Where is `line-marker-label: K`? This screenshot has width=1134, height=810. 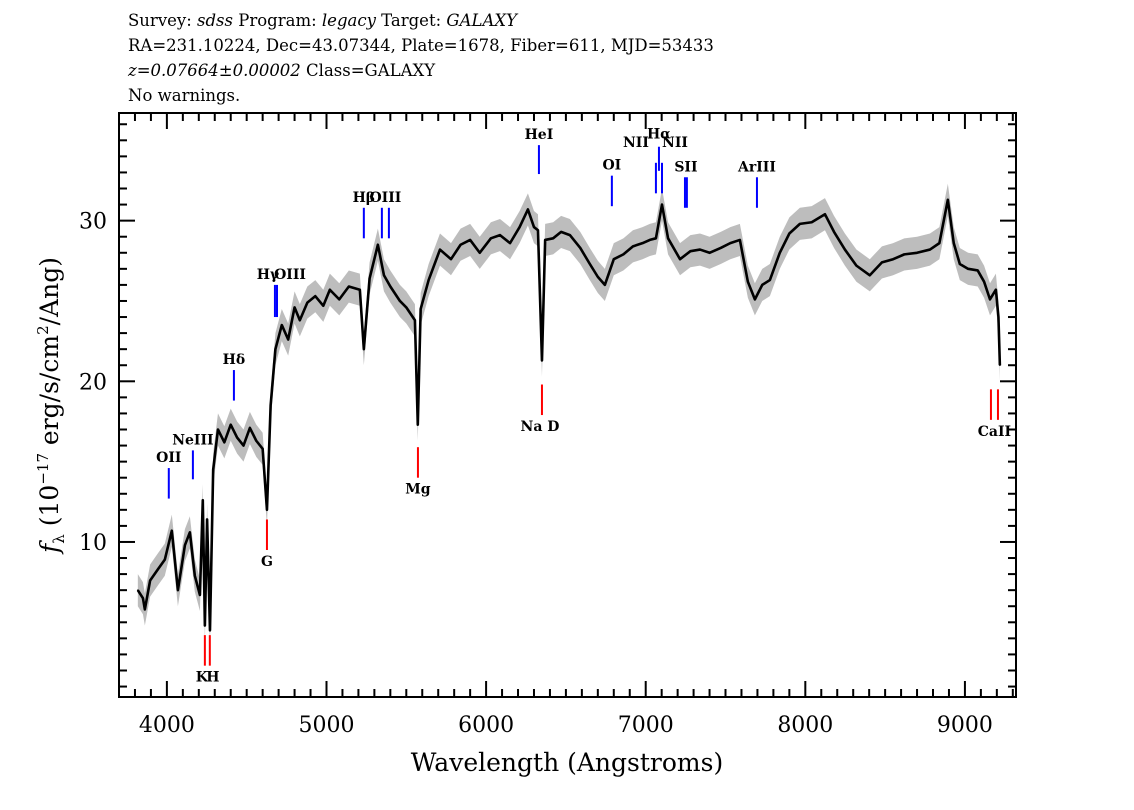
line-marker-label: K is located at coordinates (202, 678).